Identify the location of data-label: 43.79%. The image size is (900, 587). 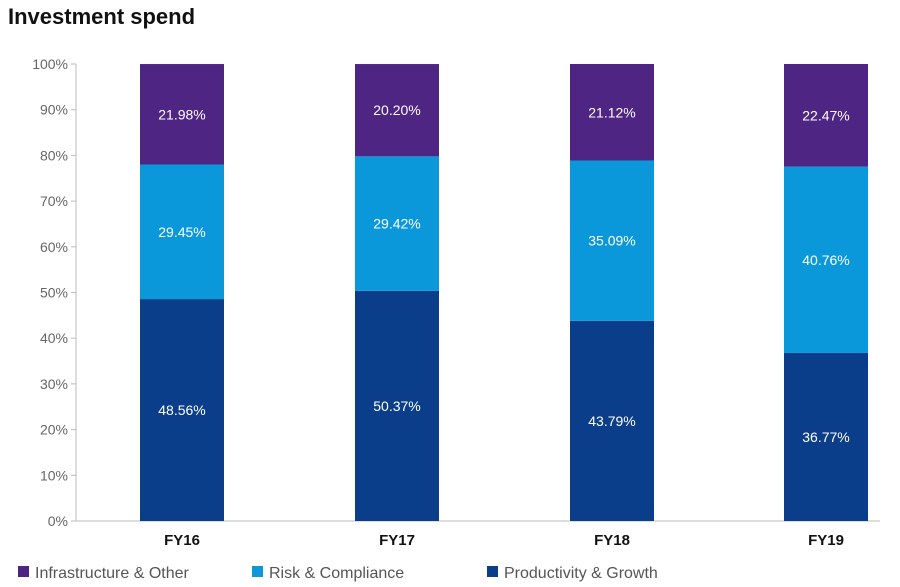
(611, 421).